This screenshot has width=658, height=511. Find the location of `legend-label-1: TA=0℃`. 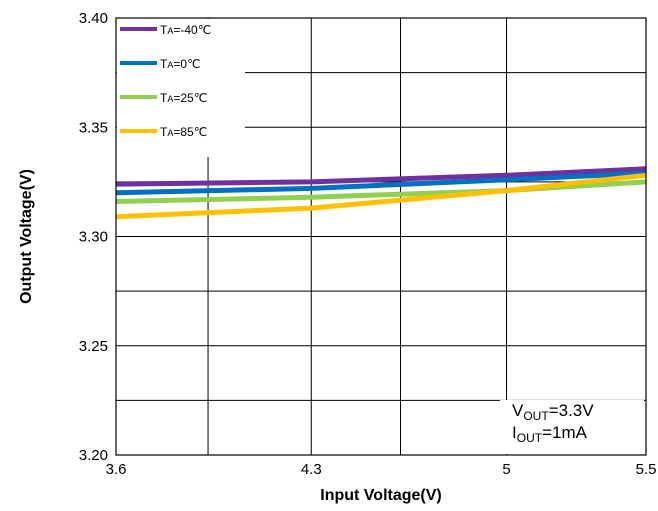

legend-label-1: TA=0℃ is located at coordinates (180, 64).